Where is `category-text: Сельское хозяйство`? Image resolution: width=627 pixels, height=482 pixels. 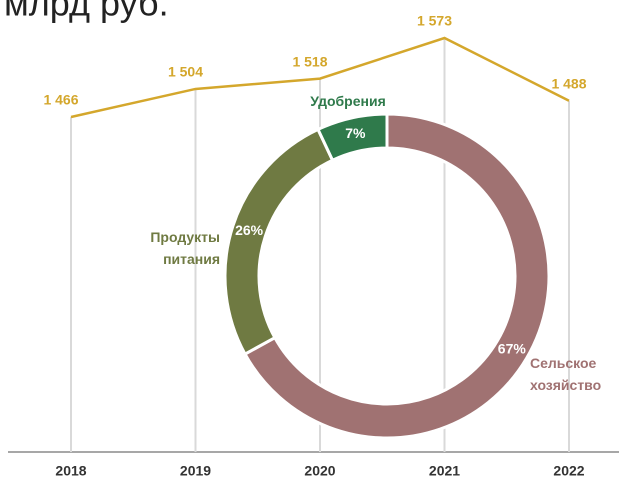 category-text: Сельское хозяйство is located at coordinates (566, 374).